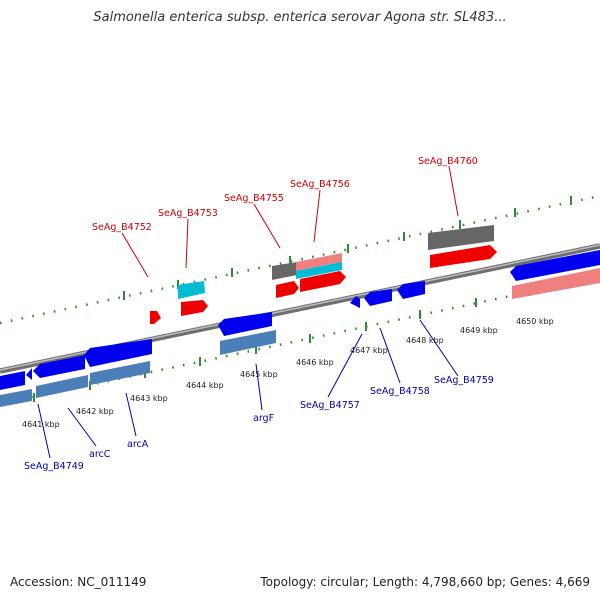 This screenshot has height=600, width=600. I want to click on scale-label: 4647 kbp, so click(369, 350).